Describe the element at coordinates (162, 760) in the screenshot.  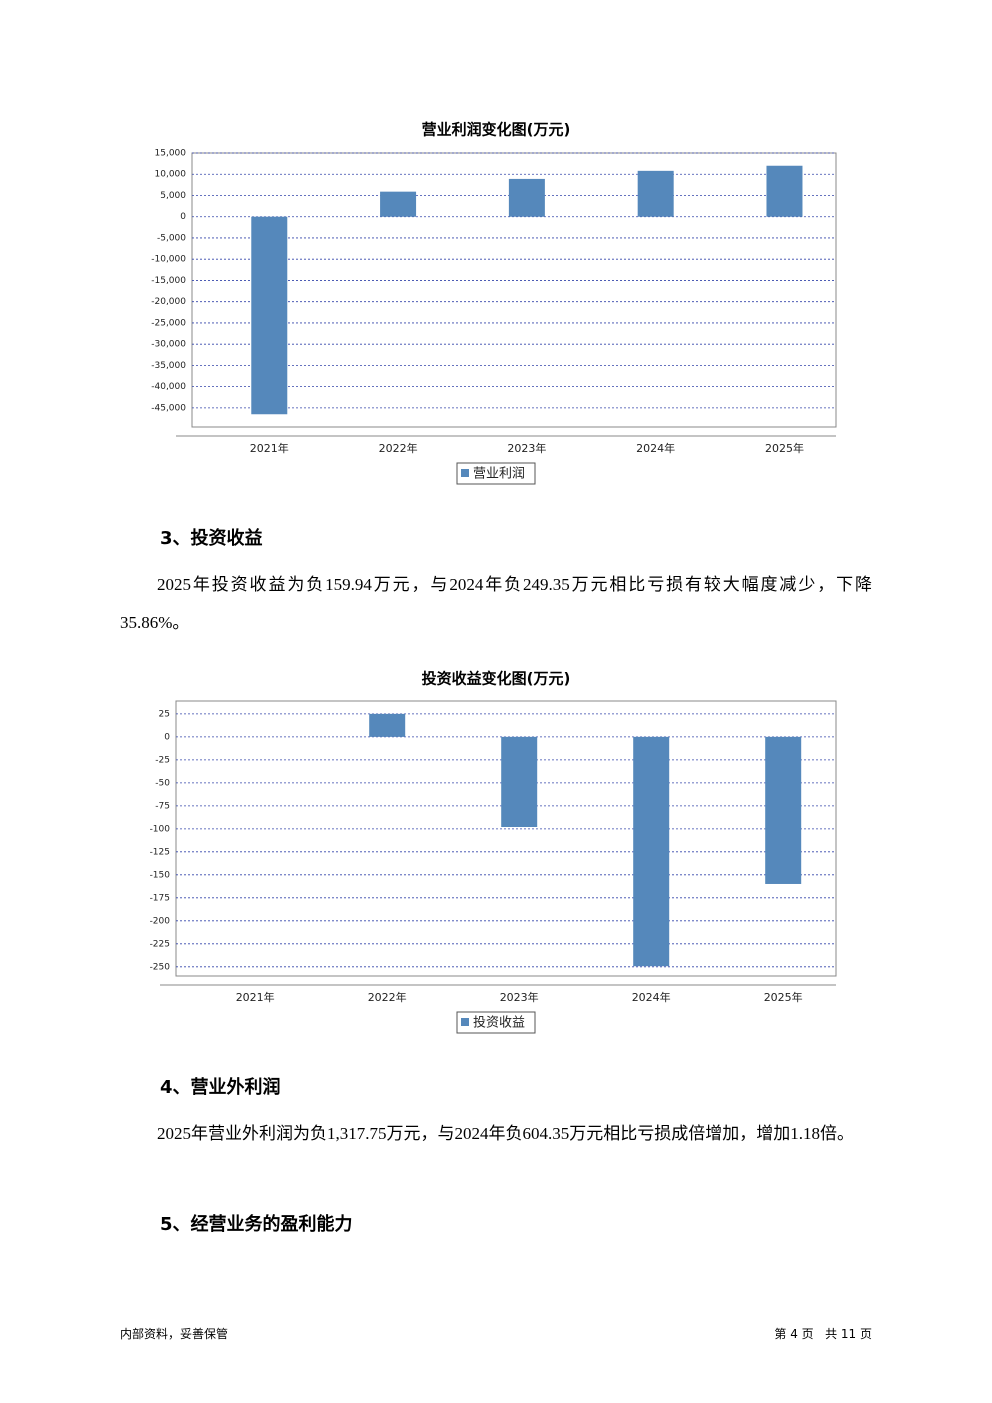
I see `y-tick-label: -25` at that location.